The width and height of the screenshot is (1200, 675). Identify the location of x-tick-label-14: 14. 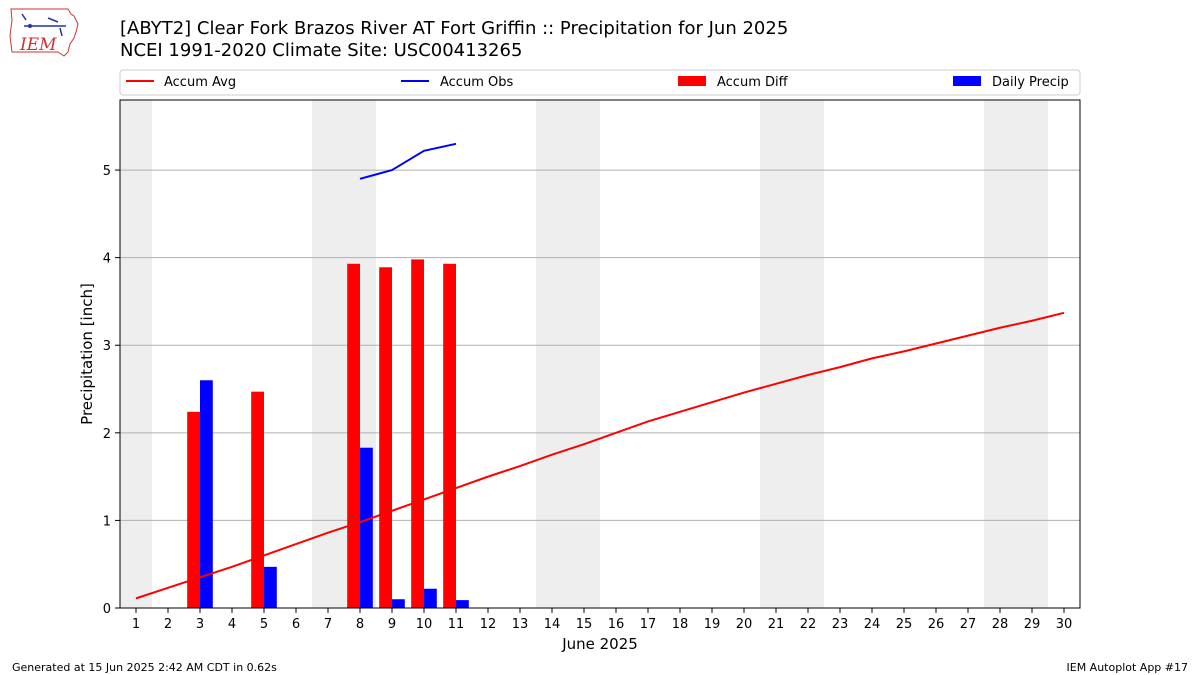
(552, 624).